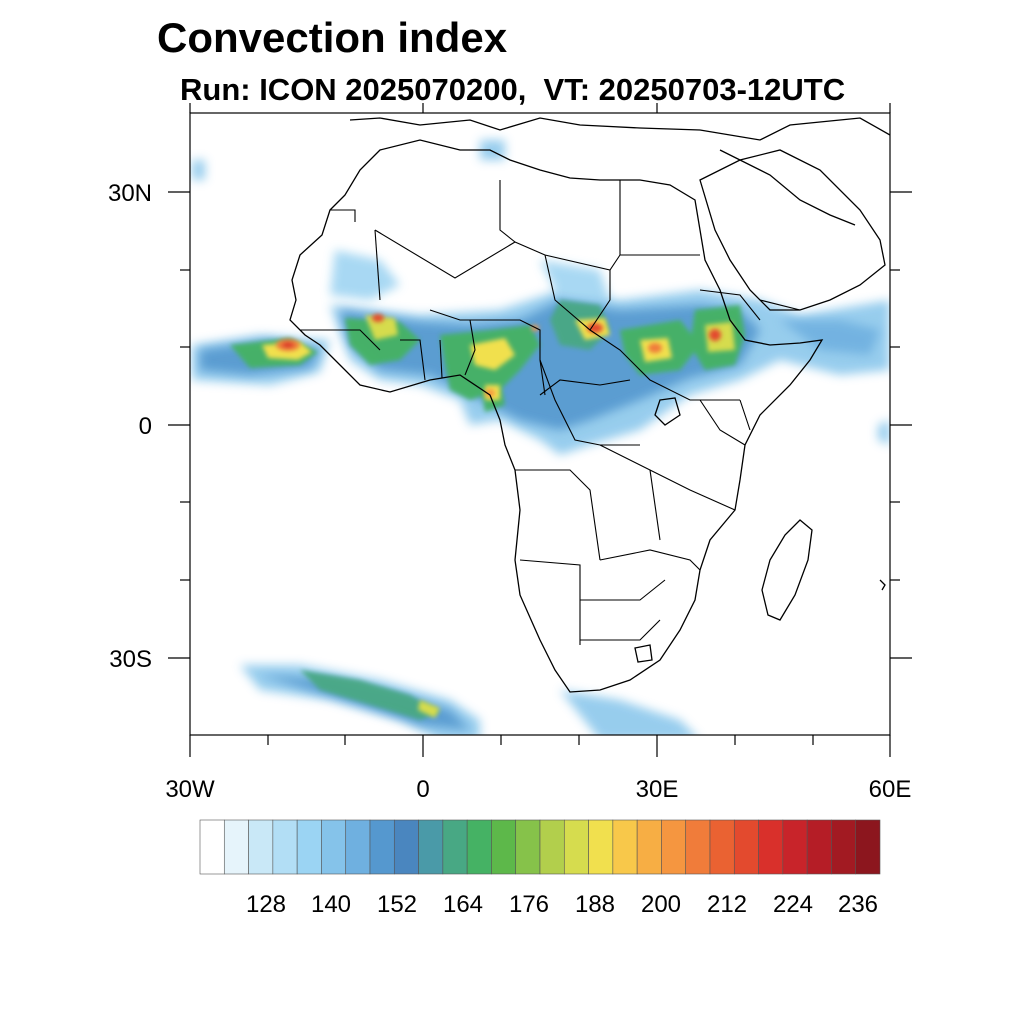  I want to click on map-title: Convection index, so click(332, 37).